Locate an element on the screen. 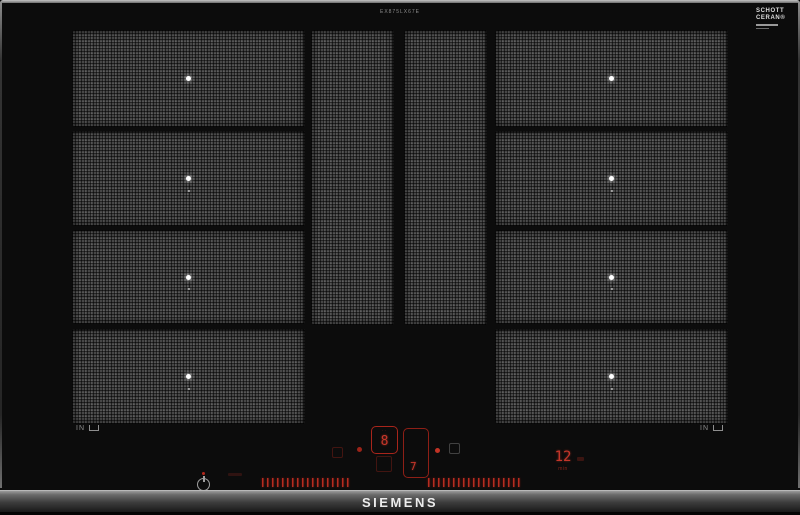 This screenshot has height=515, width=800. timer-display: 12 min is located at coordinates (563, 461).